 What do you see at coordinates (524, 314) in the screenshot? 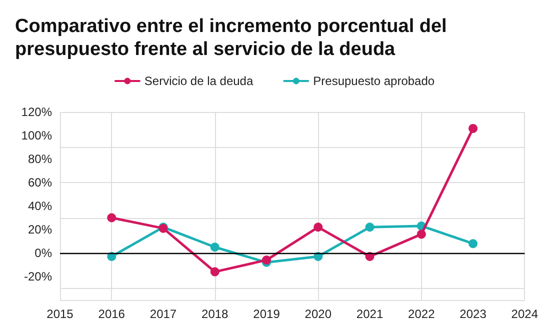
I see `x-tick-label: 2024` at bounding box center [524, 314].